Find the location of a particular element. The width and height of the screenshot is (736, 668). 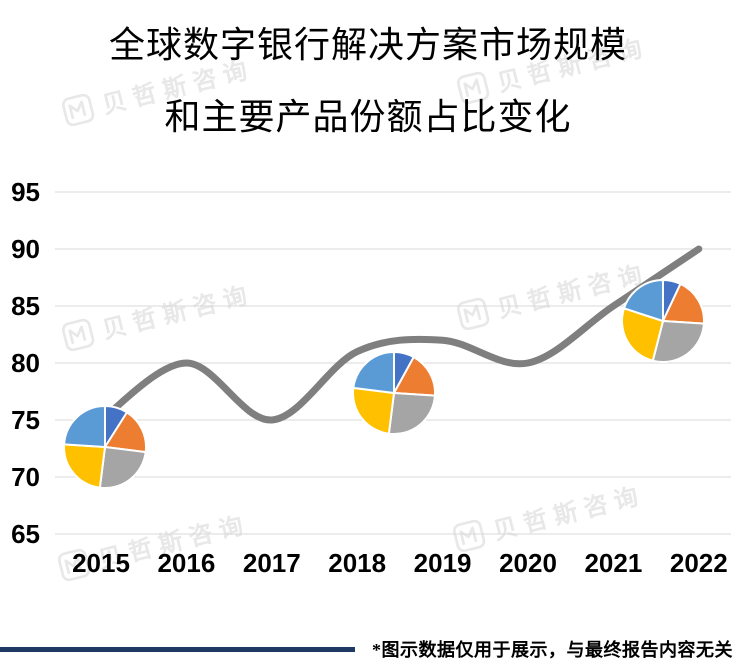

y-axis-tick-label: 65 is located at coordinates (25, 534).